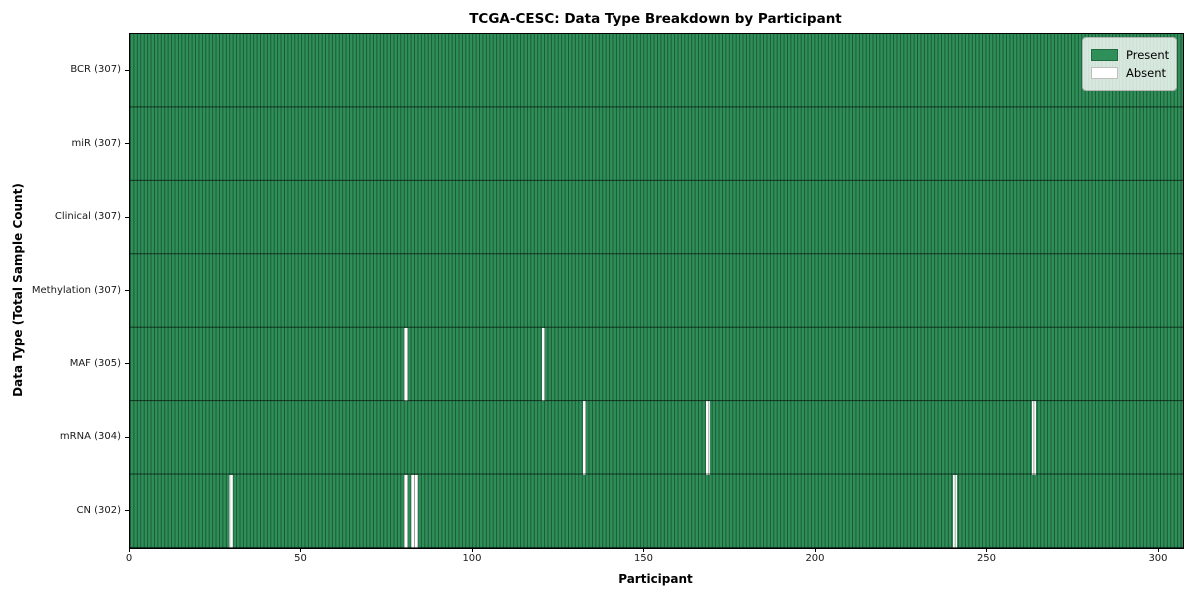 Image resolution: width=1200 pixels, height=600 pixels. What do you see at coordinates (300, 558) in the screenshot?
I see `x-tick-label-50: 50` at bounding box center [300, 558].